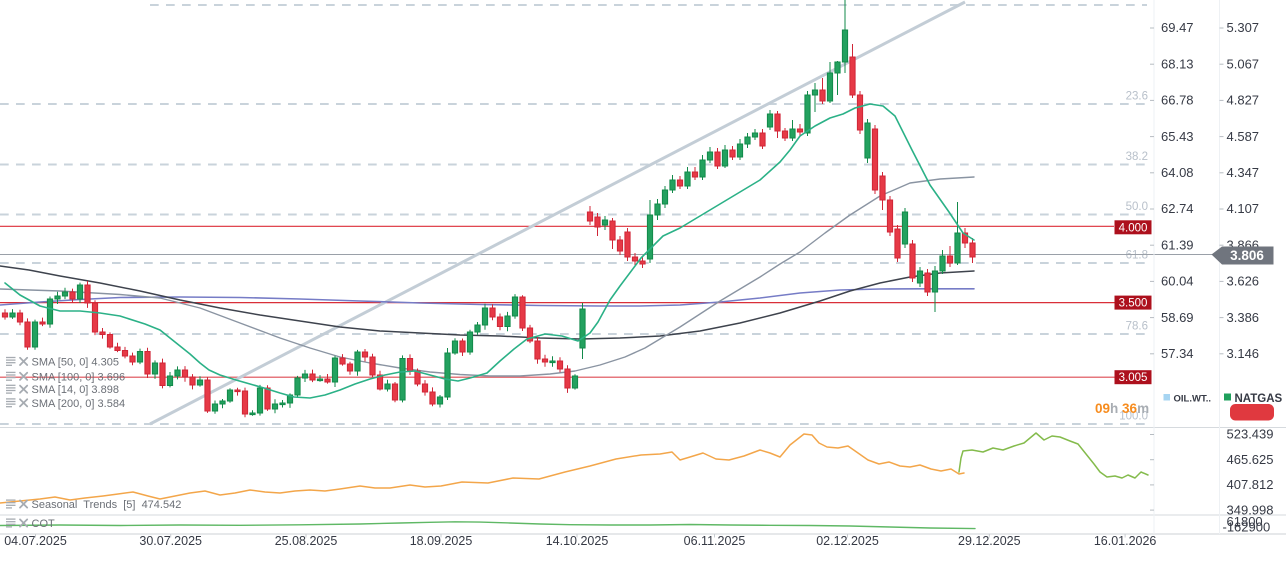  Describe the element at coordinates (1133, 378) in the screenshot. I see `svg-text: 3.005` at that location.